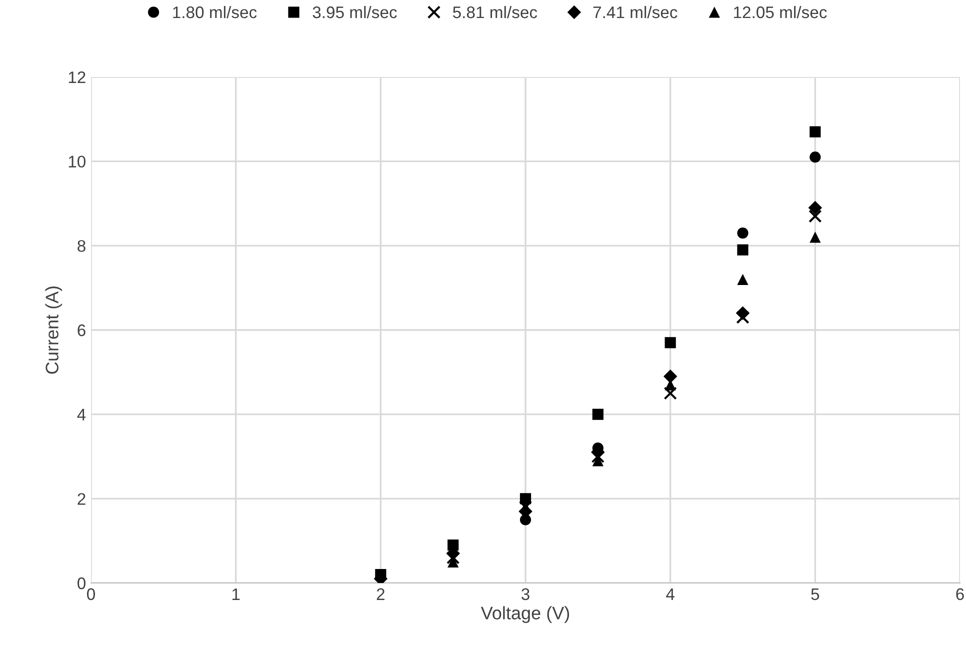  What do you see at coordinates (670, 594) in the screenshot?
I see `x-tick-label: 4` at bounding box center [670, 594].